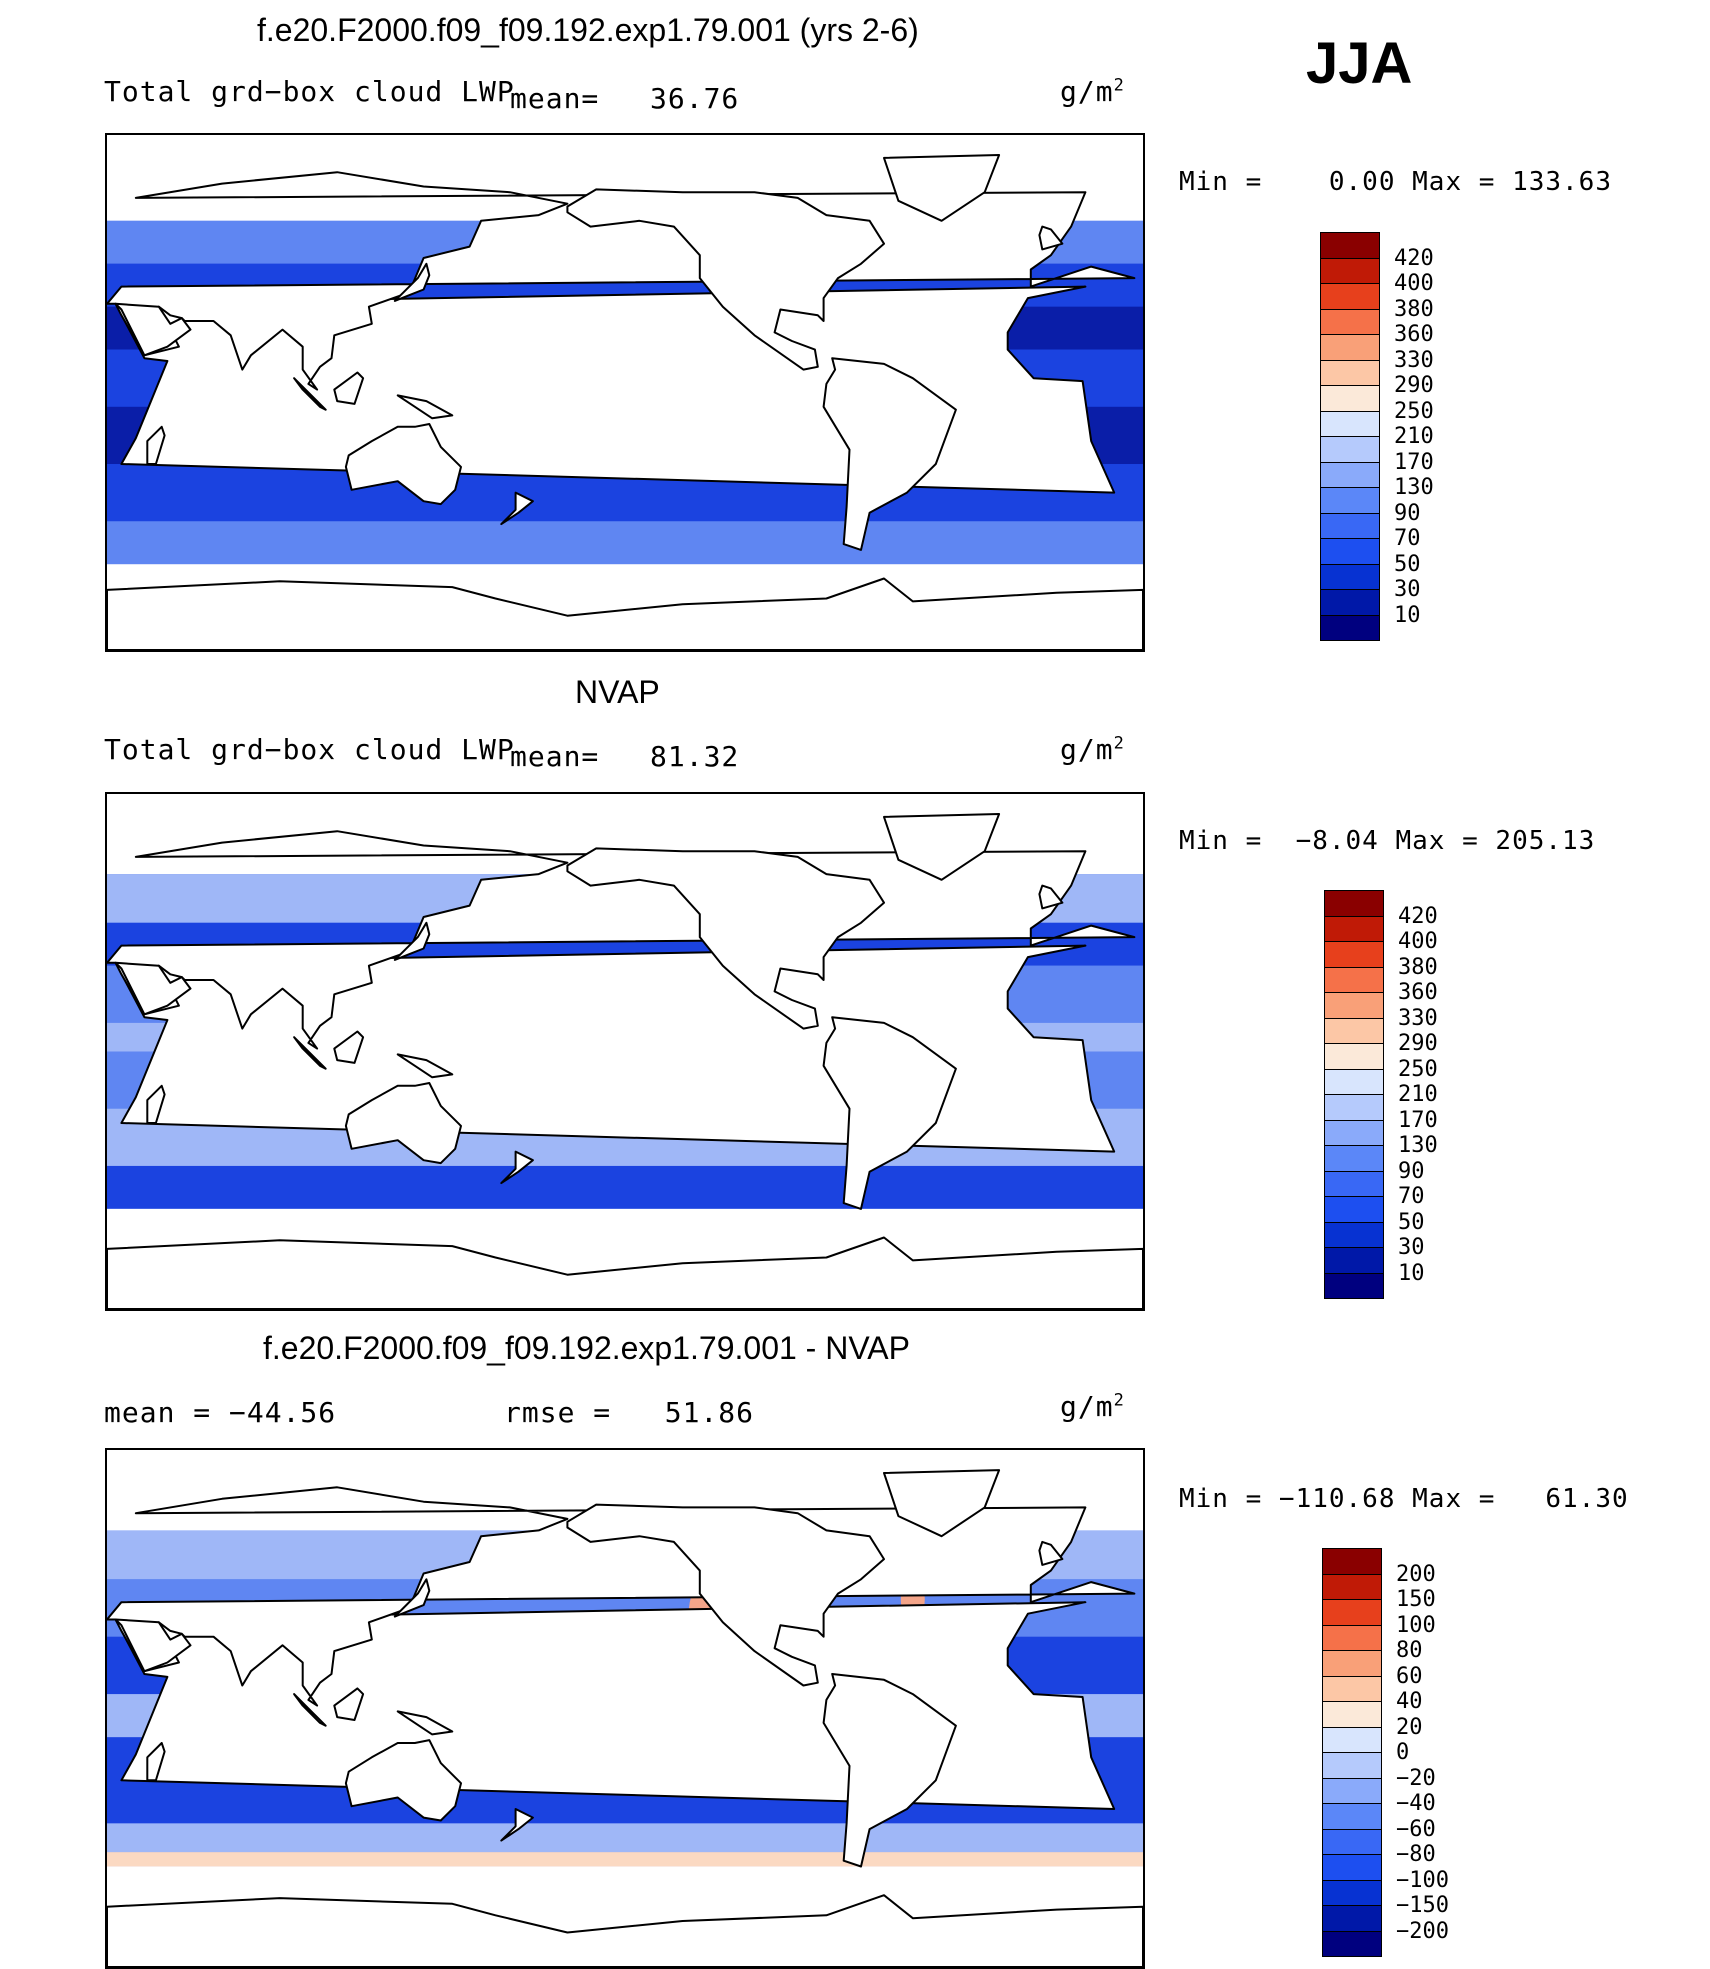 Image resolution: width=1710 pixels, height=1969 pixels. What do you see at coordinates (1409, 1727) in the screenshot?
I see `colorbar-tick-label: 20` at bounding box center [1409, 1727].